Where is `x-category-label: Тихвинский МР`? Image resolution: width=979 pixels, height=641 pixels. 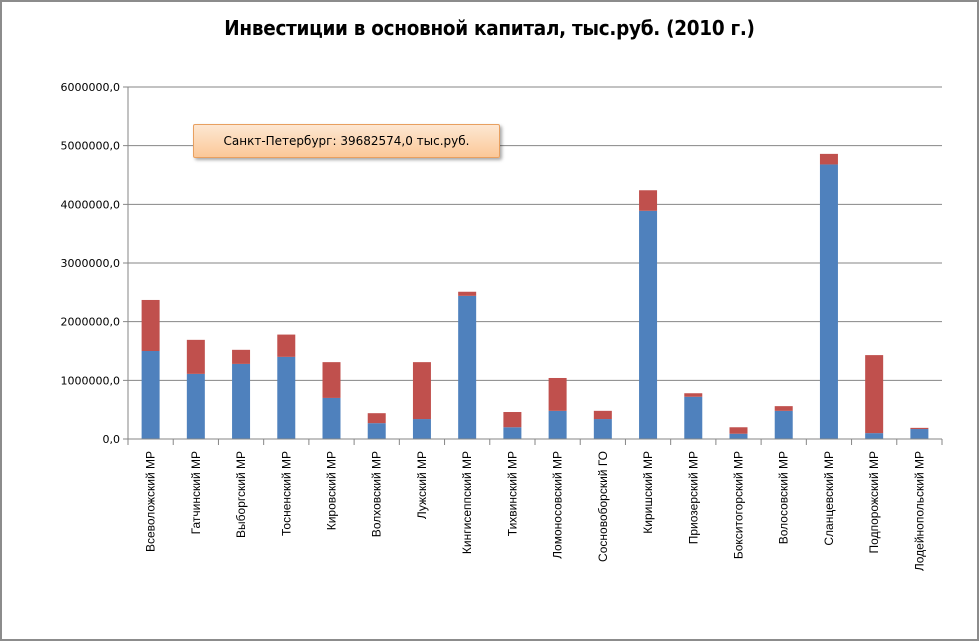 x-category-label: Тихвинский МР is located at coordinates (512, 493).